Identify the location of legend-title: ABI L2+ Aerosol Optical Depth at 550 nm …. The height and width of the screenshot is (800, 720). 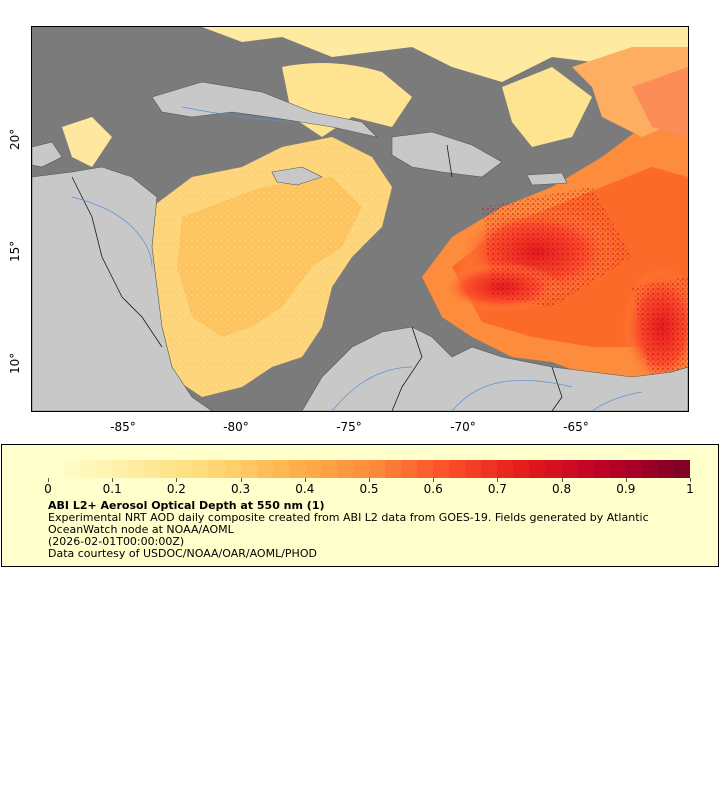
(186, 505).